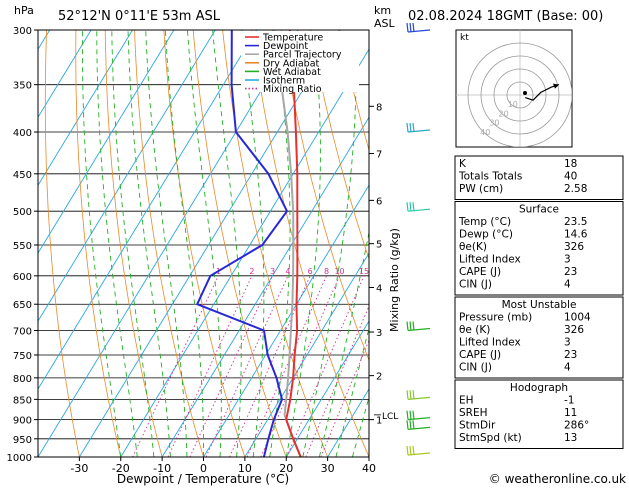 The image size is (629, 490). I want to click on temperature-tick-label: 30, so click(328, 468).